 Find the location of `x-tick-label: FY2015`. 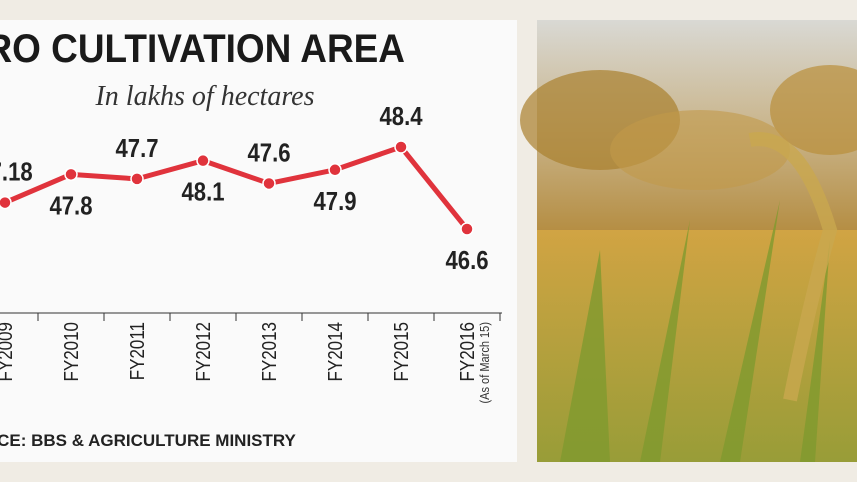

x-tick-label: FY2015 is located at coordinates (401, 352).